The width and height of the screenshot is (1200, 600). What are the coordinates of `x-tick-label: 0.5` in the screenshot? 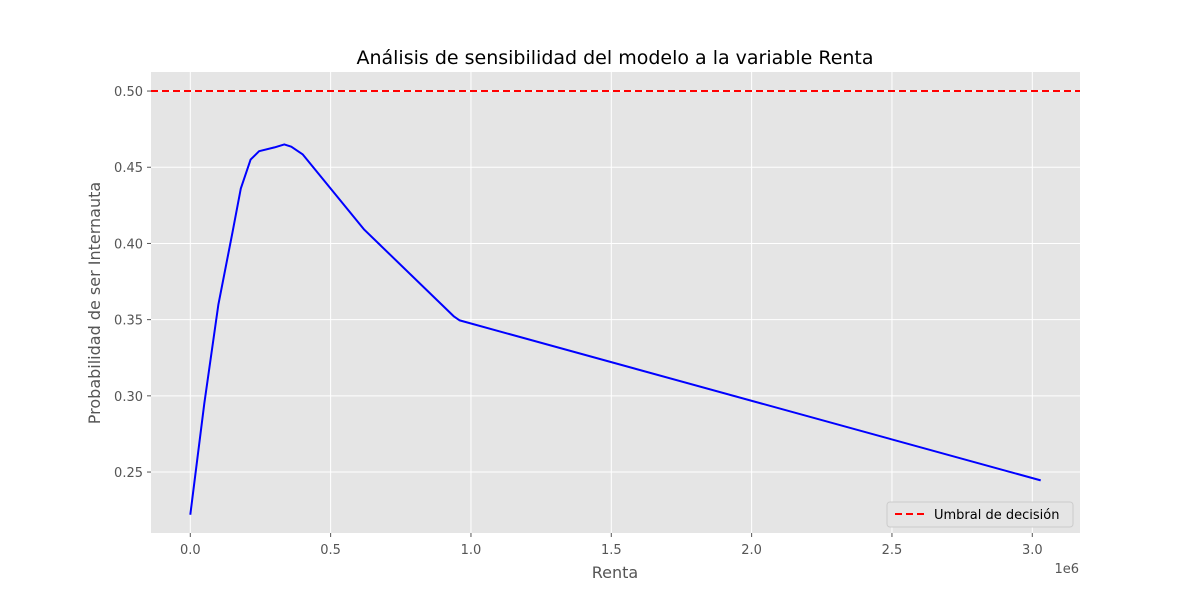 It's located at (330, 550).